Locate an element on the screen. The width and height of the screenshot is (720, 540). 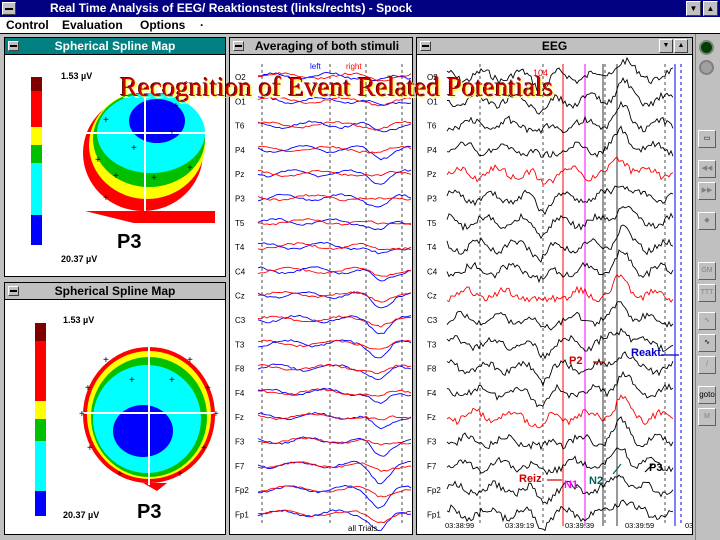
rewind-icon: ◀◀ is located at coordinates (707, 169).